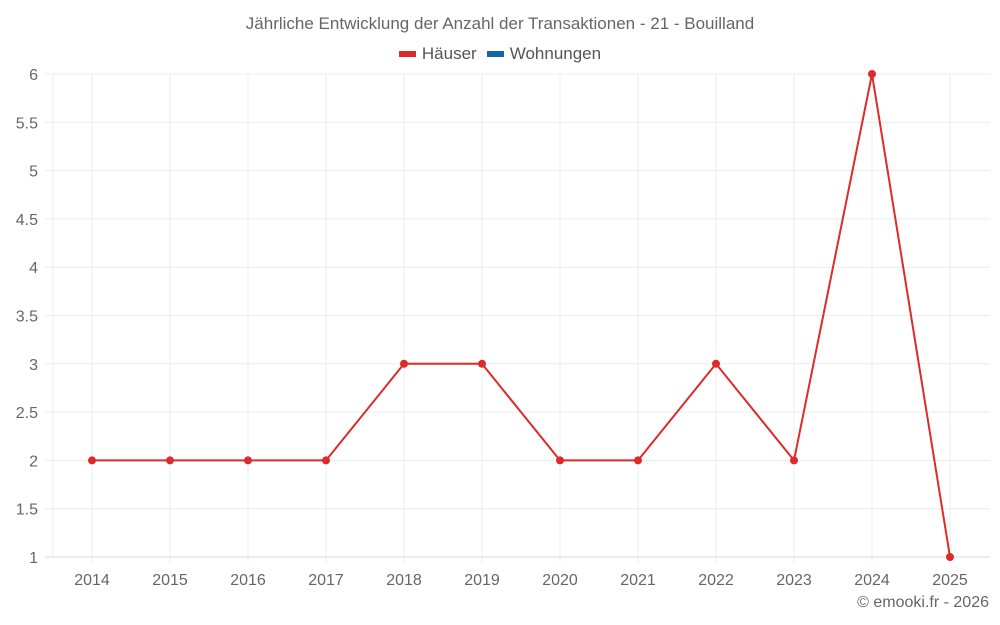 The image size is (1000, 625). Describe the element at coordinates (248, 580) in the screenshot. I see `x-tick-label: 2016` at that location.